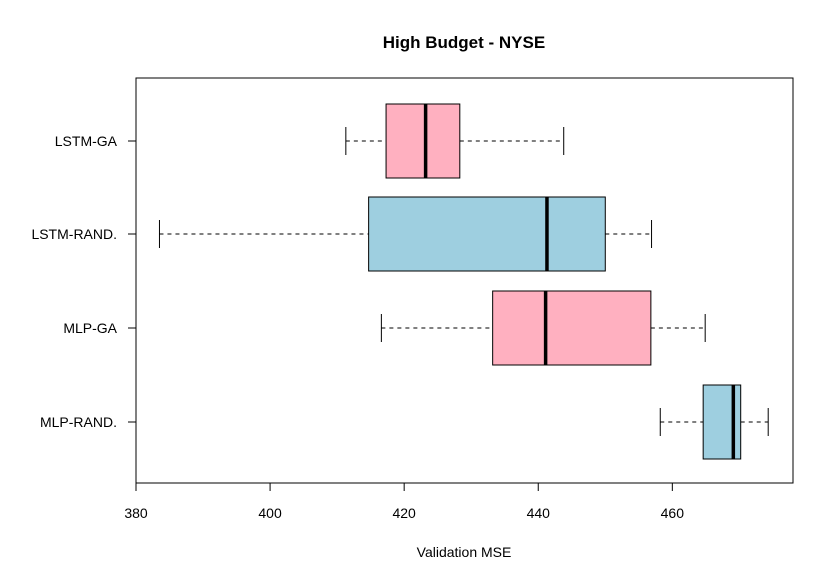  What do you see at coordinates (673, 513) in the screenshot?
I see `x-tick-label: 460` at bounding box center [673, 513].